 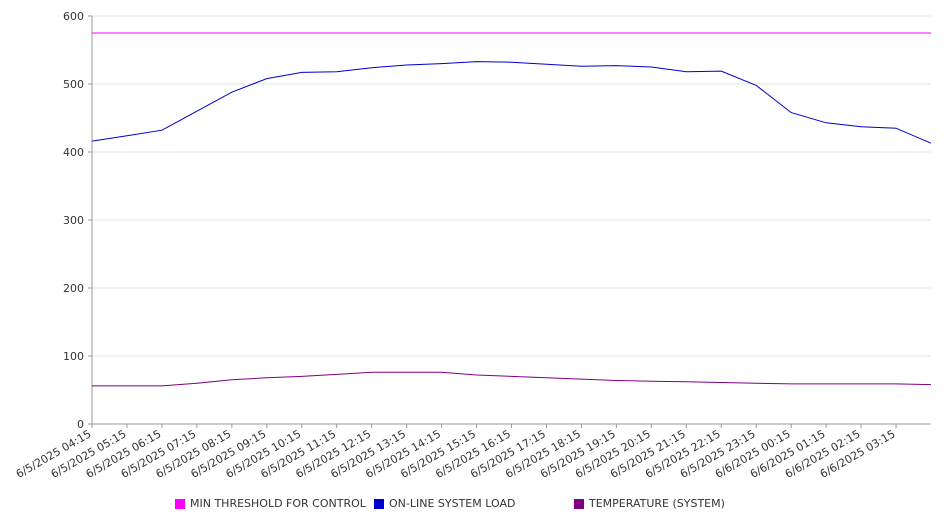 What do you see at coordinates (73, 16) in the screenshot?
I see `y-tick-label: 600` at bounding box center [73, 16].